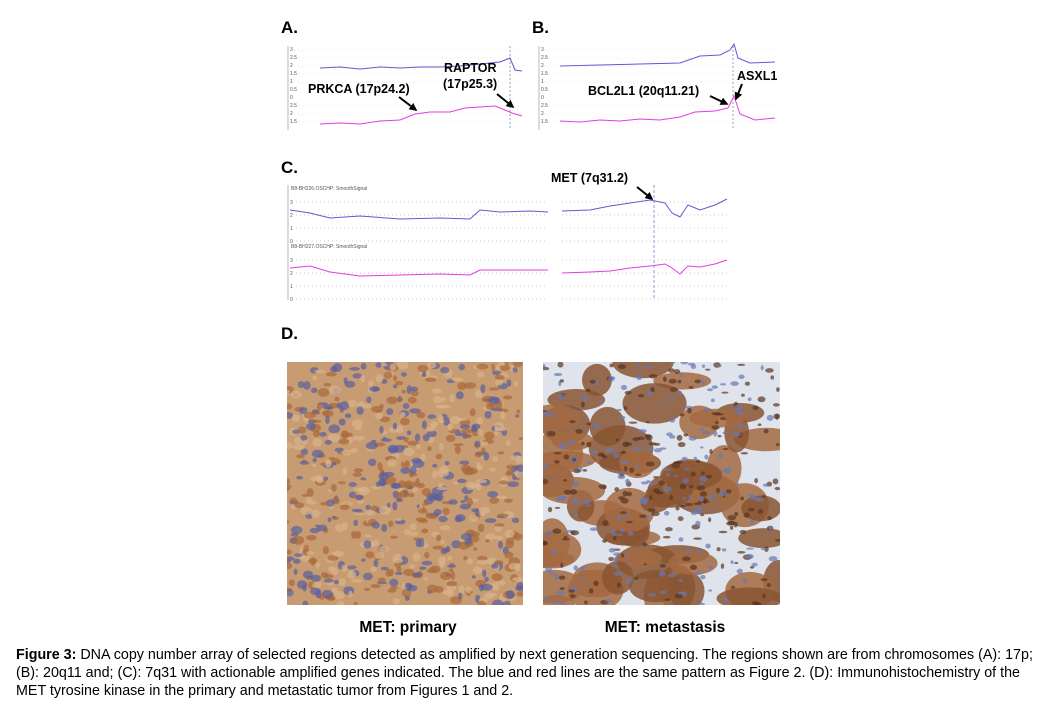 This screenshot has height=706, width=1051. What do you see at coordinates (470, 68) in the screenshot?
I see `gene-annotation: RAPTOR` at bounding box center [470, 68].